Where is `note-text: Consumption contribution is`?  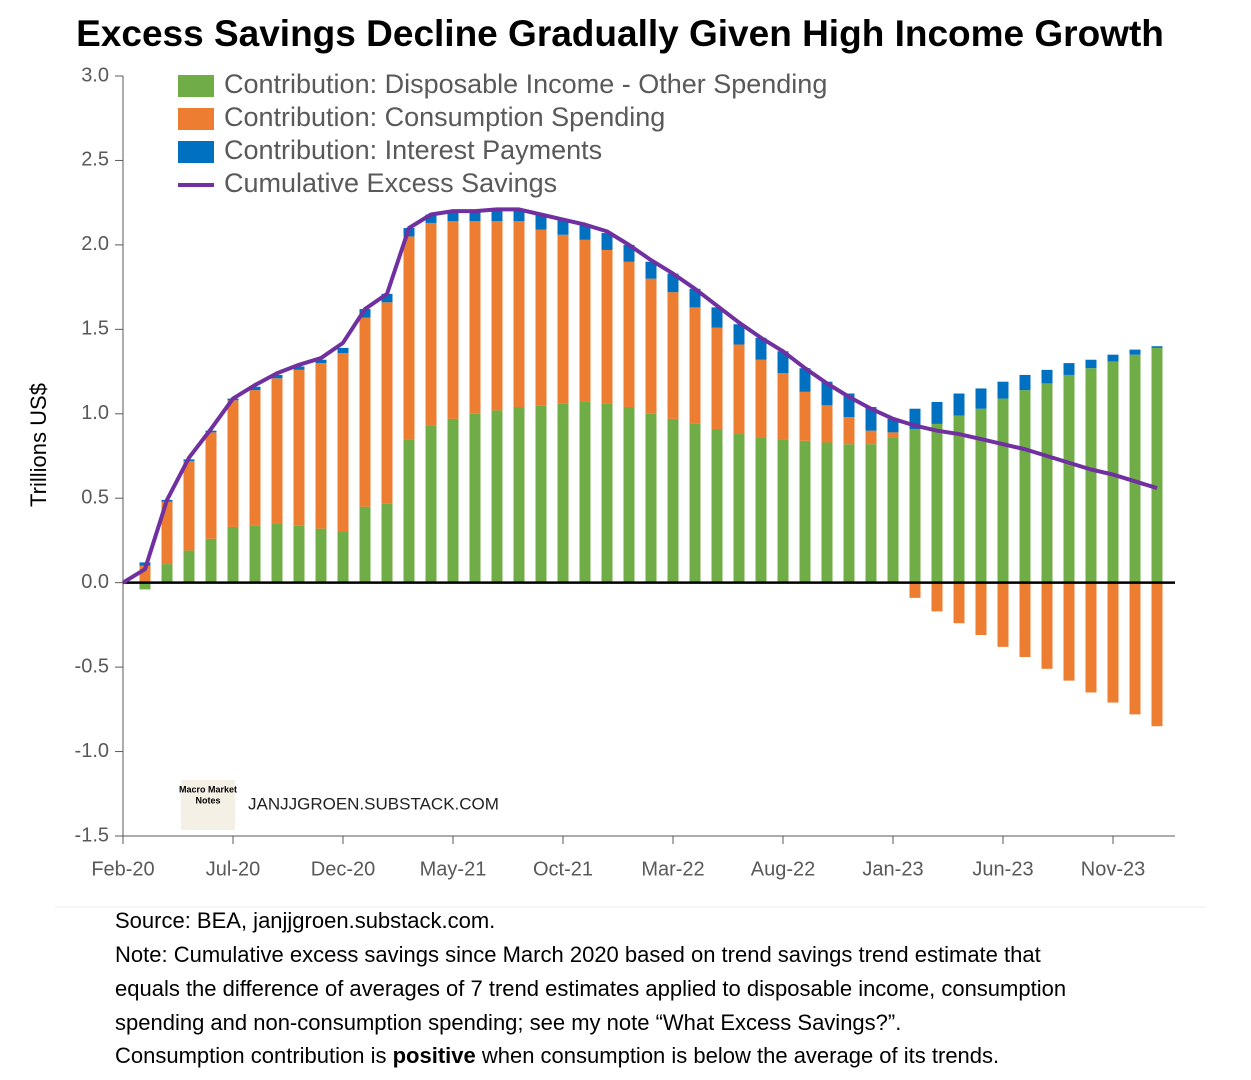
note-text: Consumption contribution is is located at coordinates (254, 1055).